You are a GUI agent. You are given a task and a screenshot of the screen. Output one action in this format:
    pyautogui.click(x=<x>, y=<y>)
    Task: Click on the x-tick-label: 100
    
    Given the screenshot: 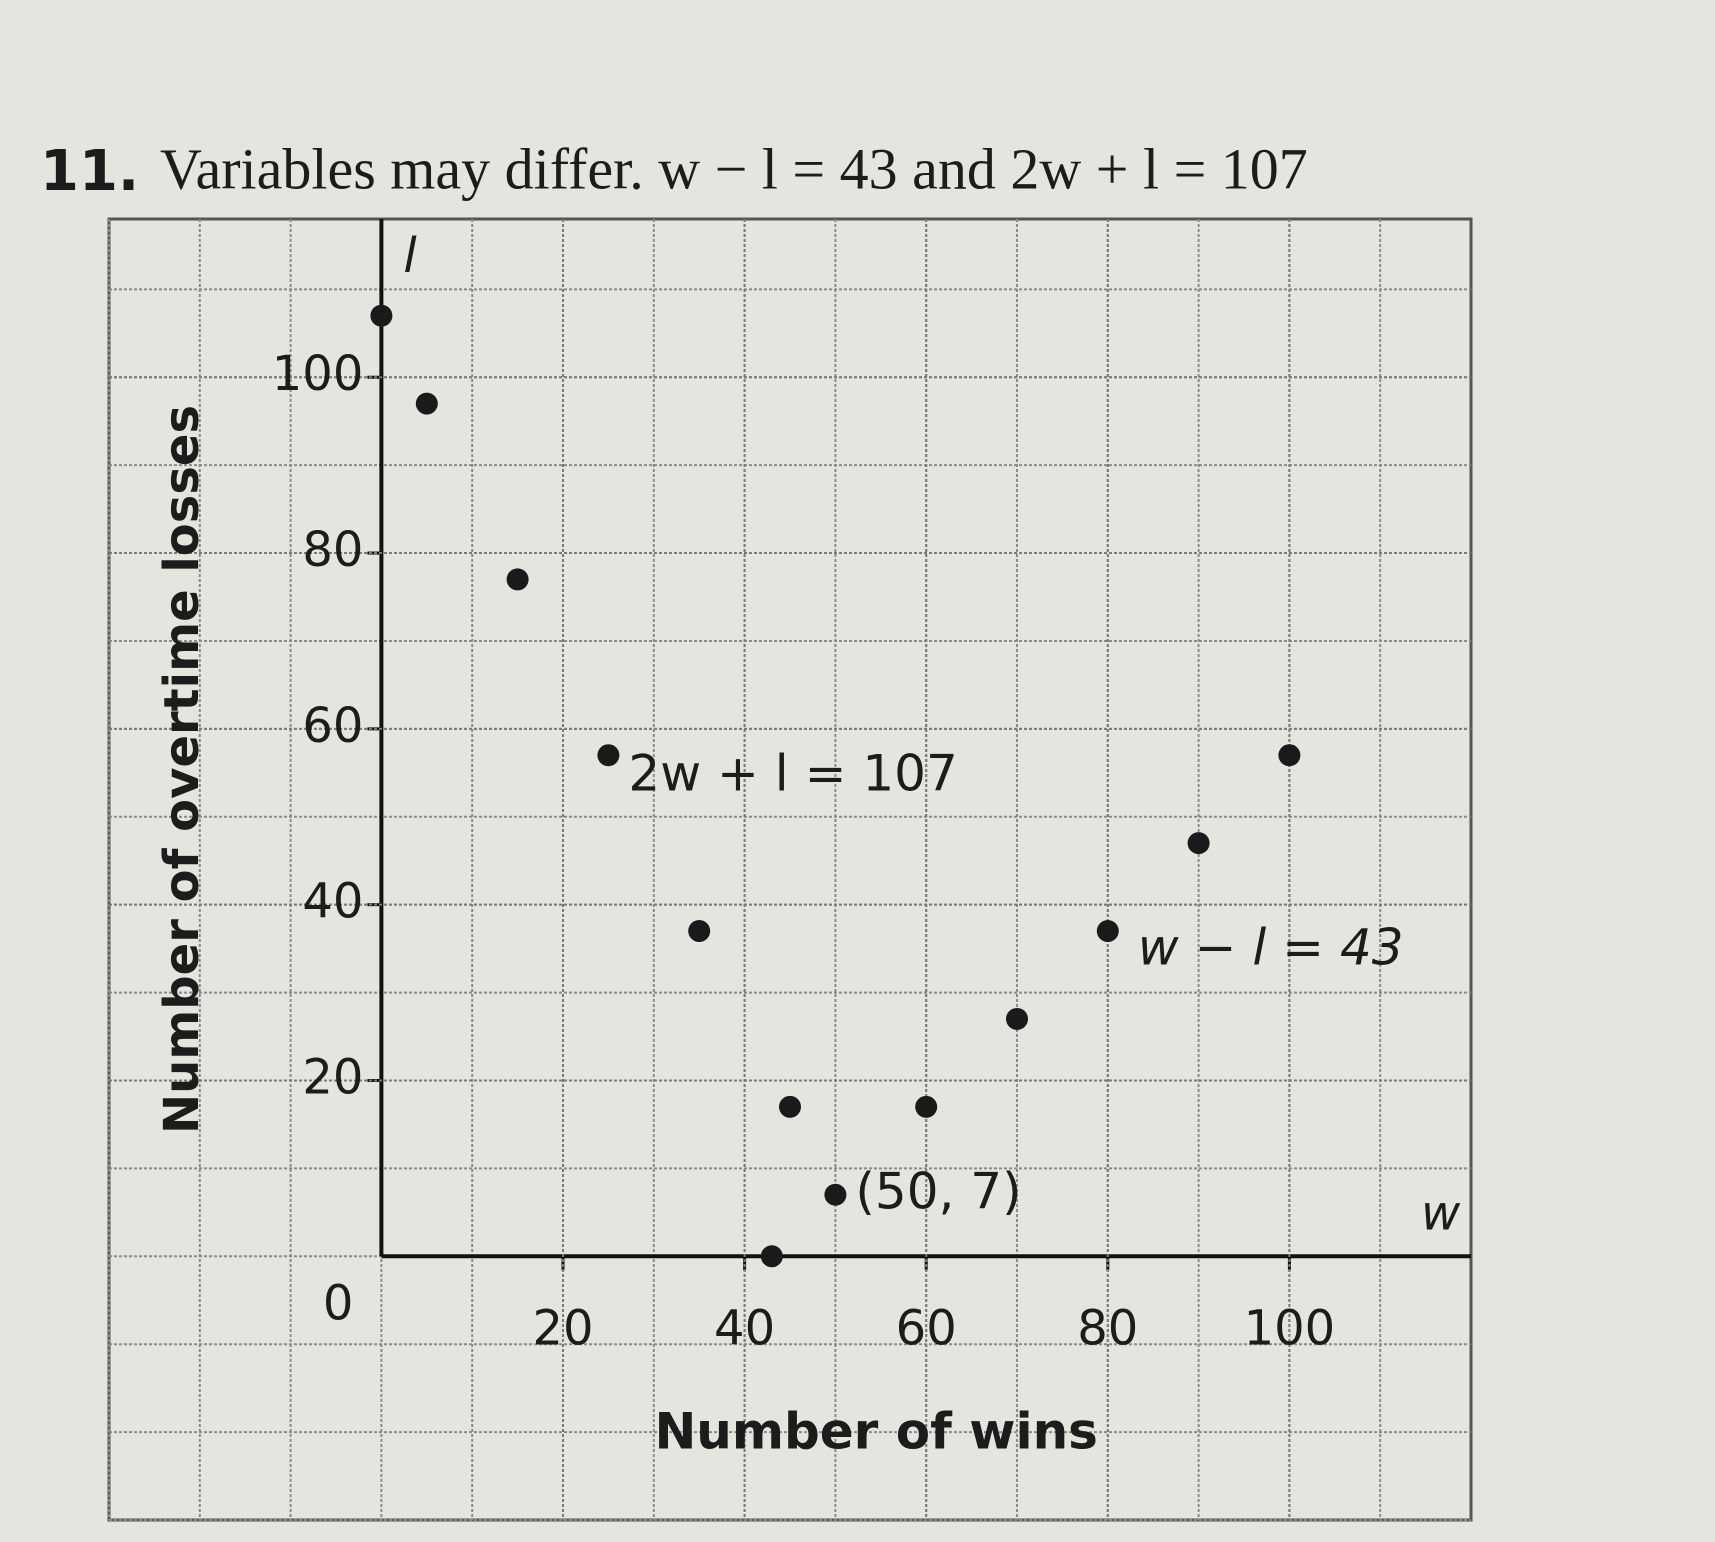 What is the action you would take?
    pyautogui.click(x=1290, y=1328)
    